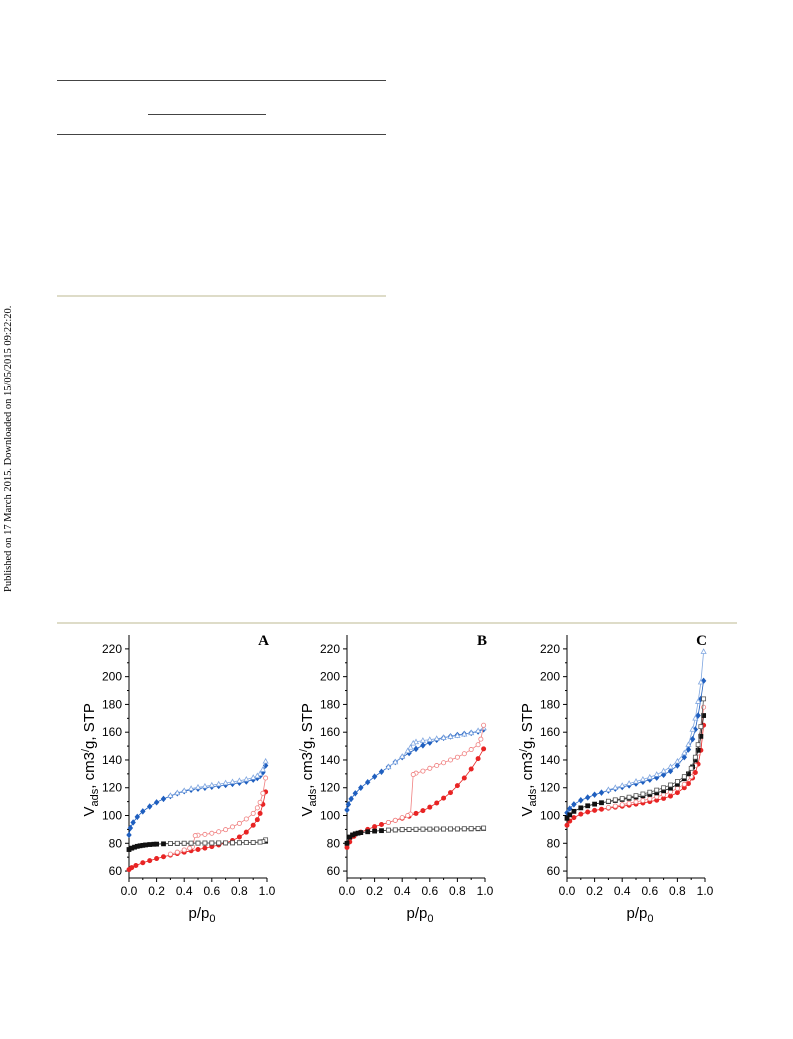 Image resolution: width=793 pixels, height=1039 pixels. What do you see at coordinates (567, 891) in the screenshot?
I see `x-tick-label: 0.0` at bounding box center [567, 891].